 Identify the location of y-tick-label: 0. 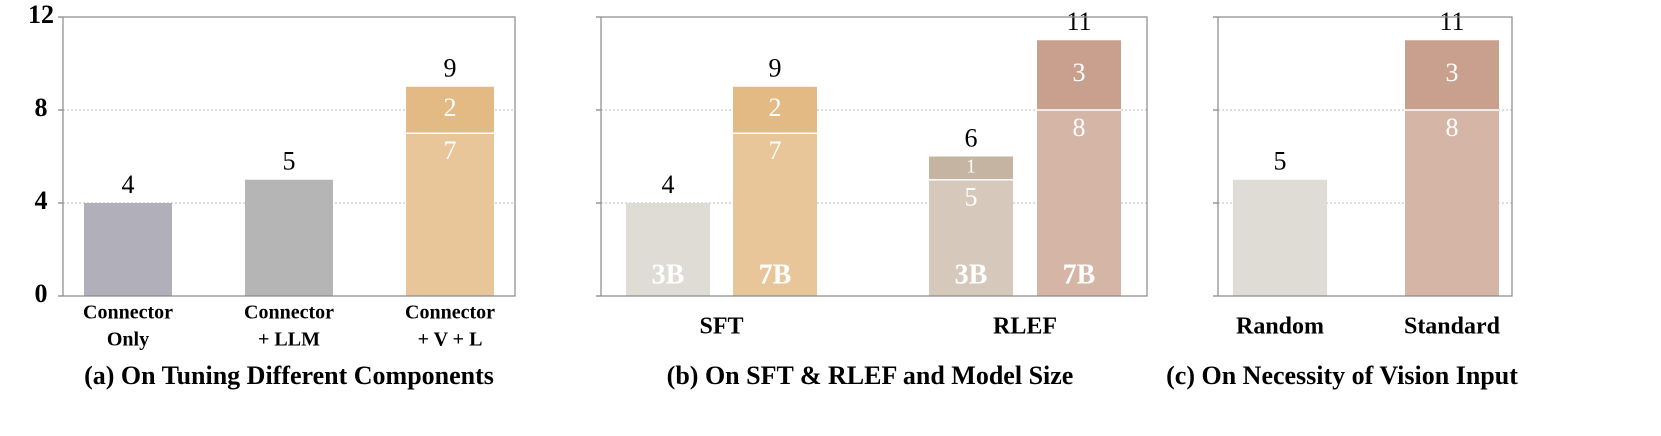
(41, 293).